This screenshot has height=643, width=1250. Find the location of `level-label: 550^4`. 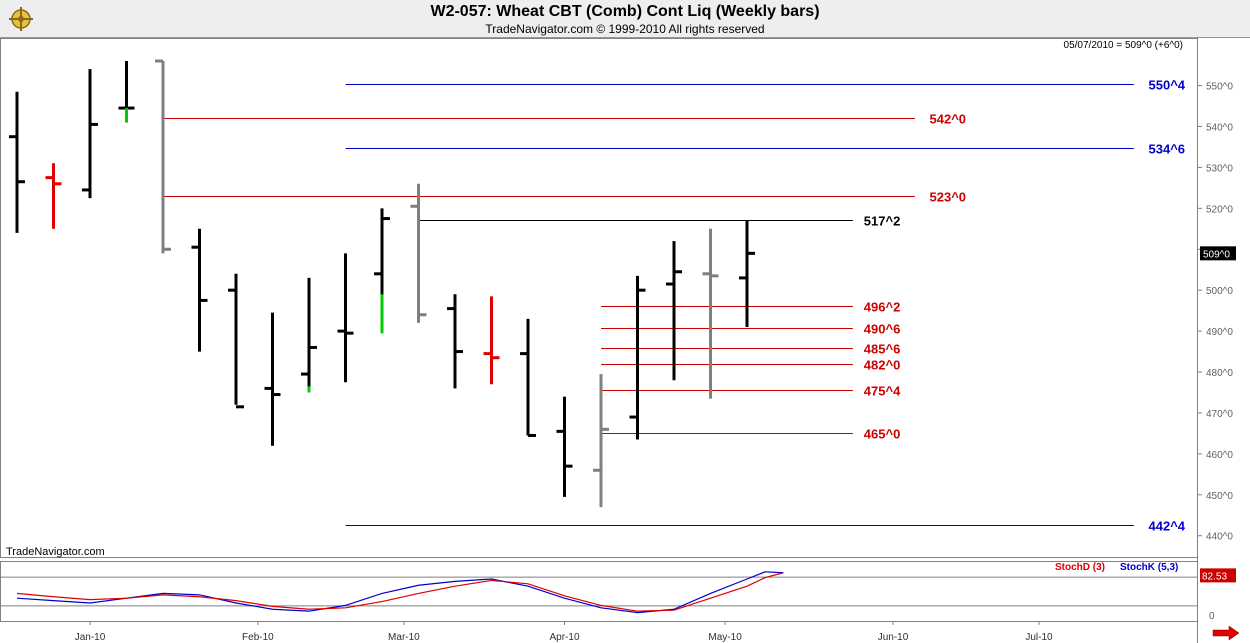

level-label: 550^4 is located at coordinates (1167, 85).